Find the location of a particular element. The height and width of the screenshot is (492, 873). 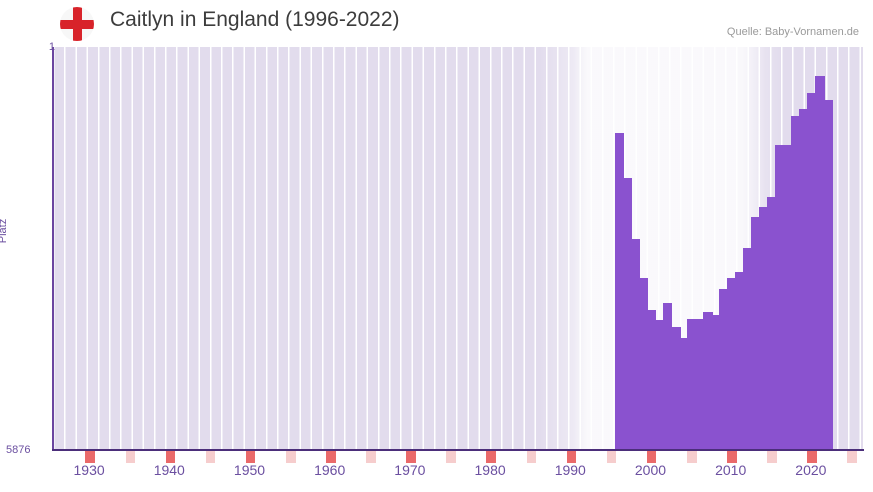

y-axis-line is located at coordinates (53, 248).